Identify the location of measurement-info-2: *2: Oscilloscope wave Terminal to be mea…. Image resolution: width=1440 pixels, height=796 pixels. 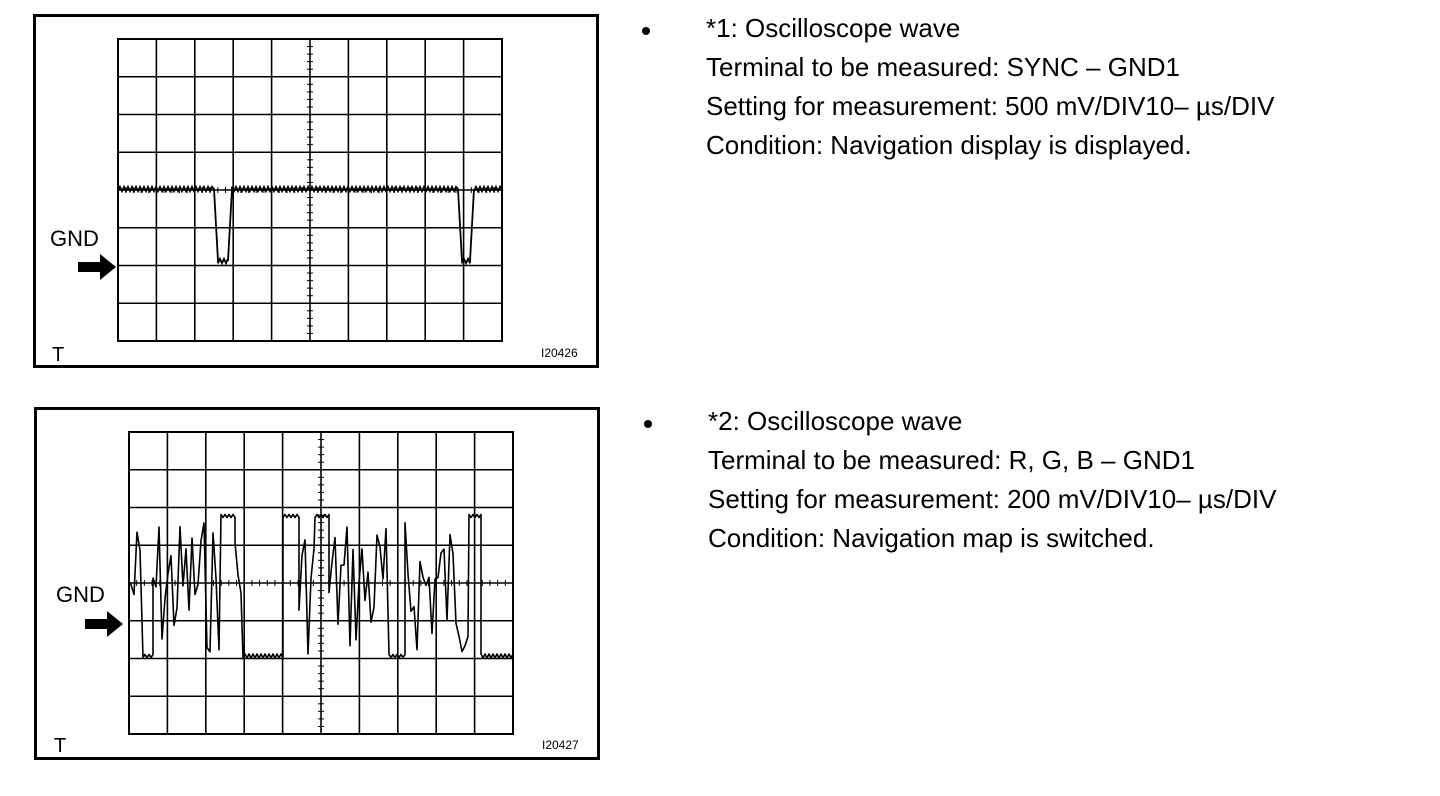
(992, 480).